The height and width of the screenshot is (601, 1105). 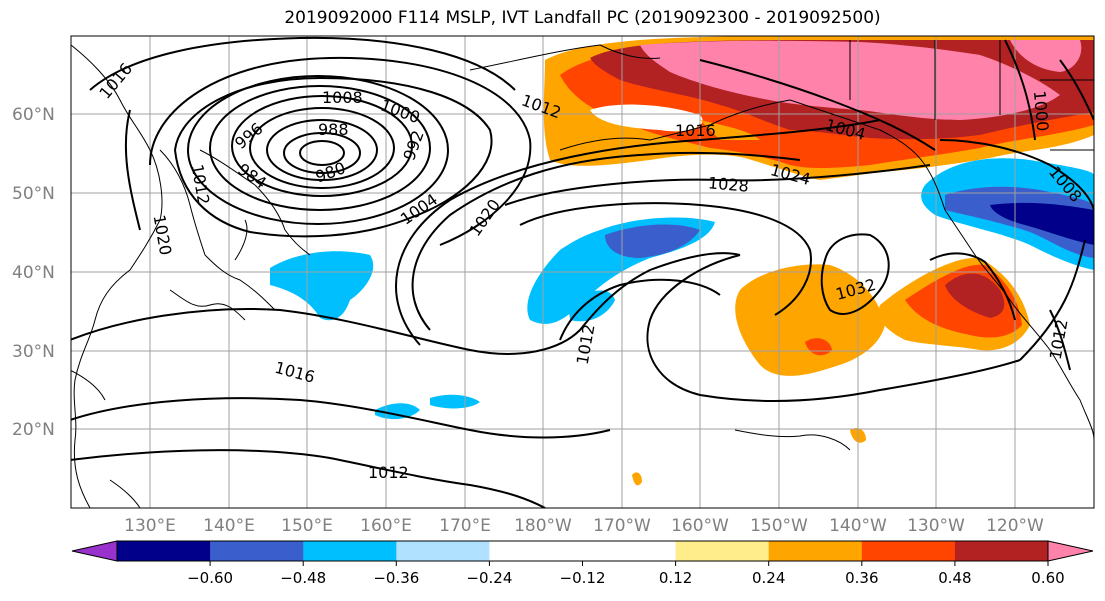 I want to click on isobar-label: 1016, so click(x=695, y=130).